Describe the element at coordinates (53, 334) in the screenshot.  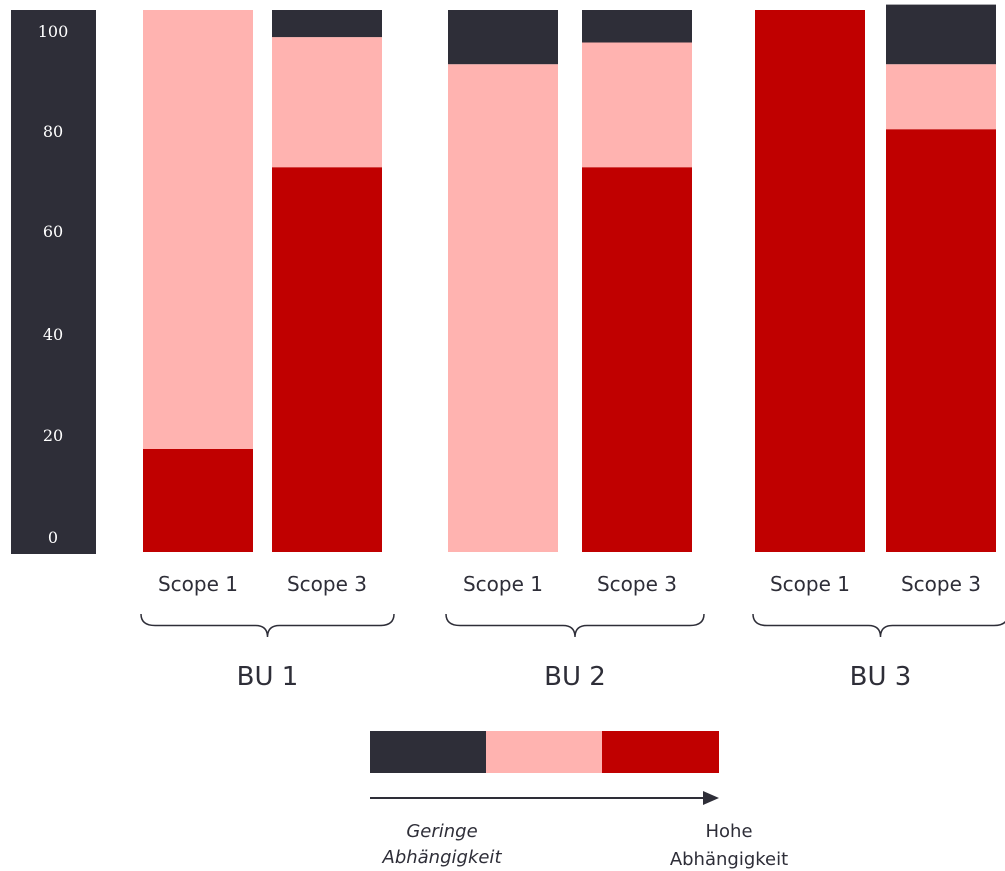
I see `y-tick-label: 40` at that location.